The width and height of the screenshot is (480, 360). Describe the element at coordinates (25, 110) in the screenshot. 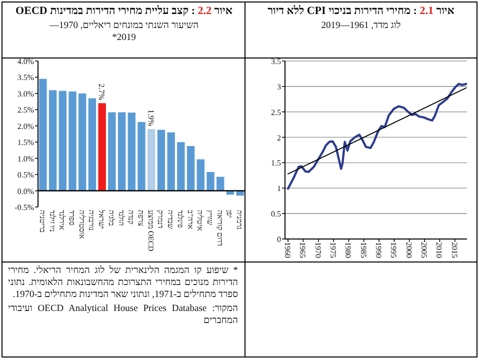

I see `y-tick-label: 2.5%` at that location.